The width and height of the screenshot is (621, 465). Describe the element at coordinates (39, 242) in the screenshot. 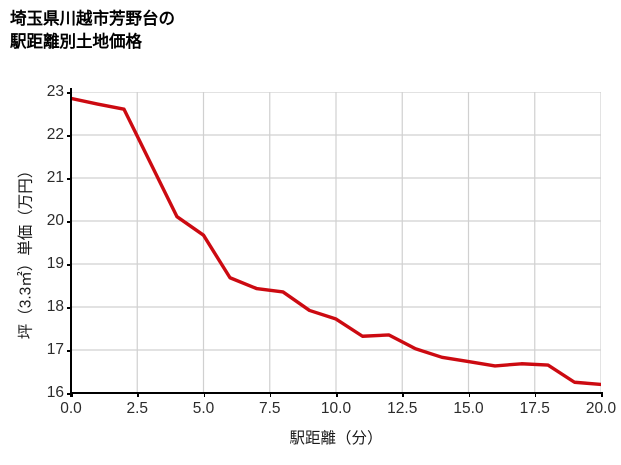

I see `y-axis-tick-labels: 16 17 18 19 20 21 22 23` at that location.